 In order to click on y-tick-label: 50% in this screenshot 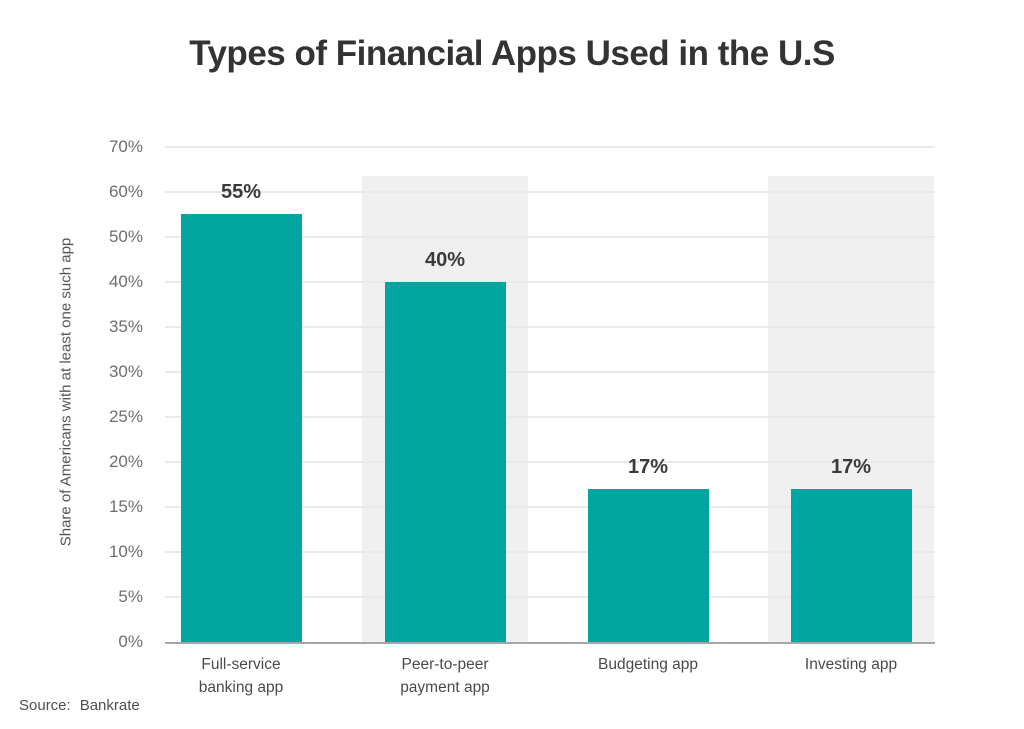, I will do `click(125, 236)`.